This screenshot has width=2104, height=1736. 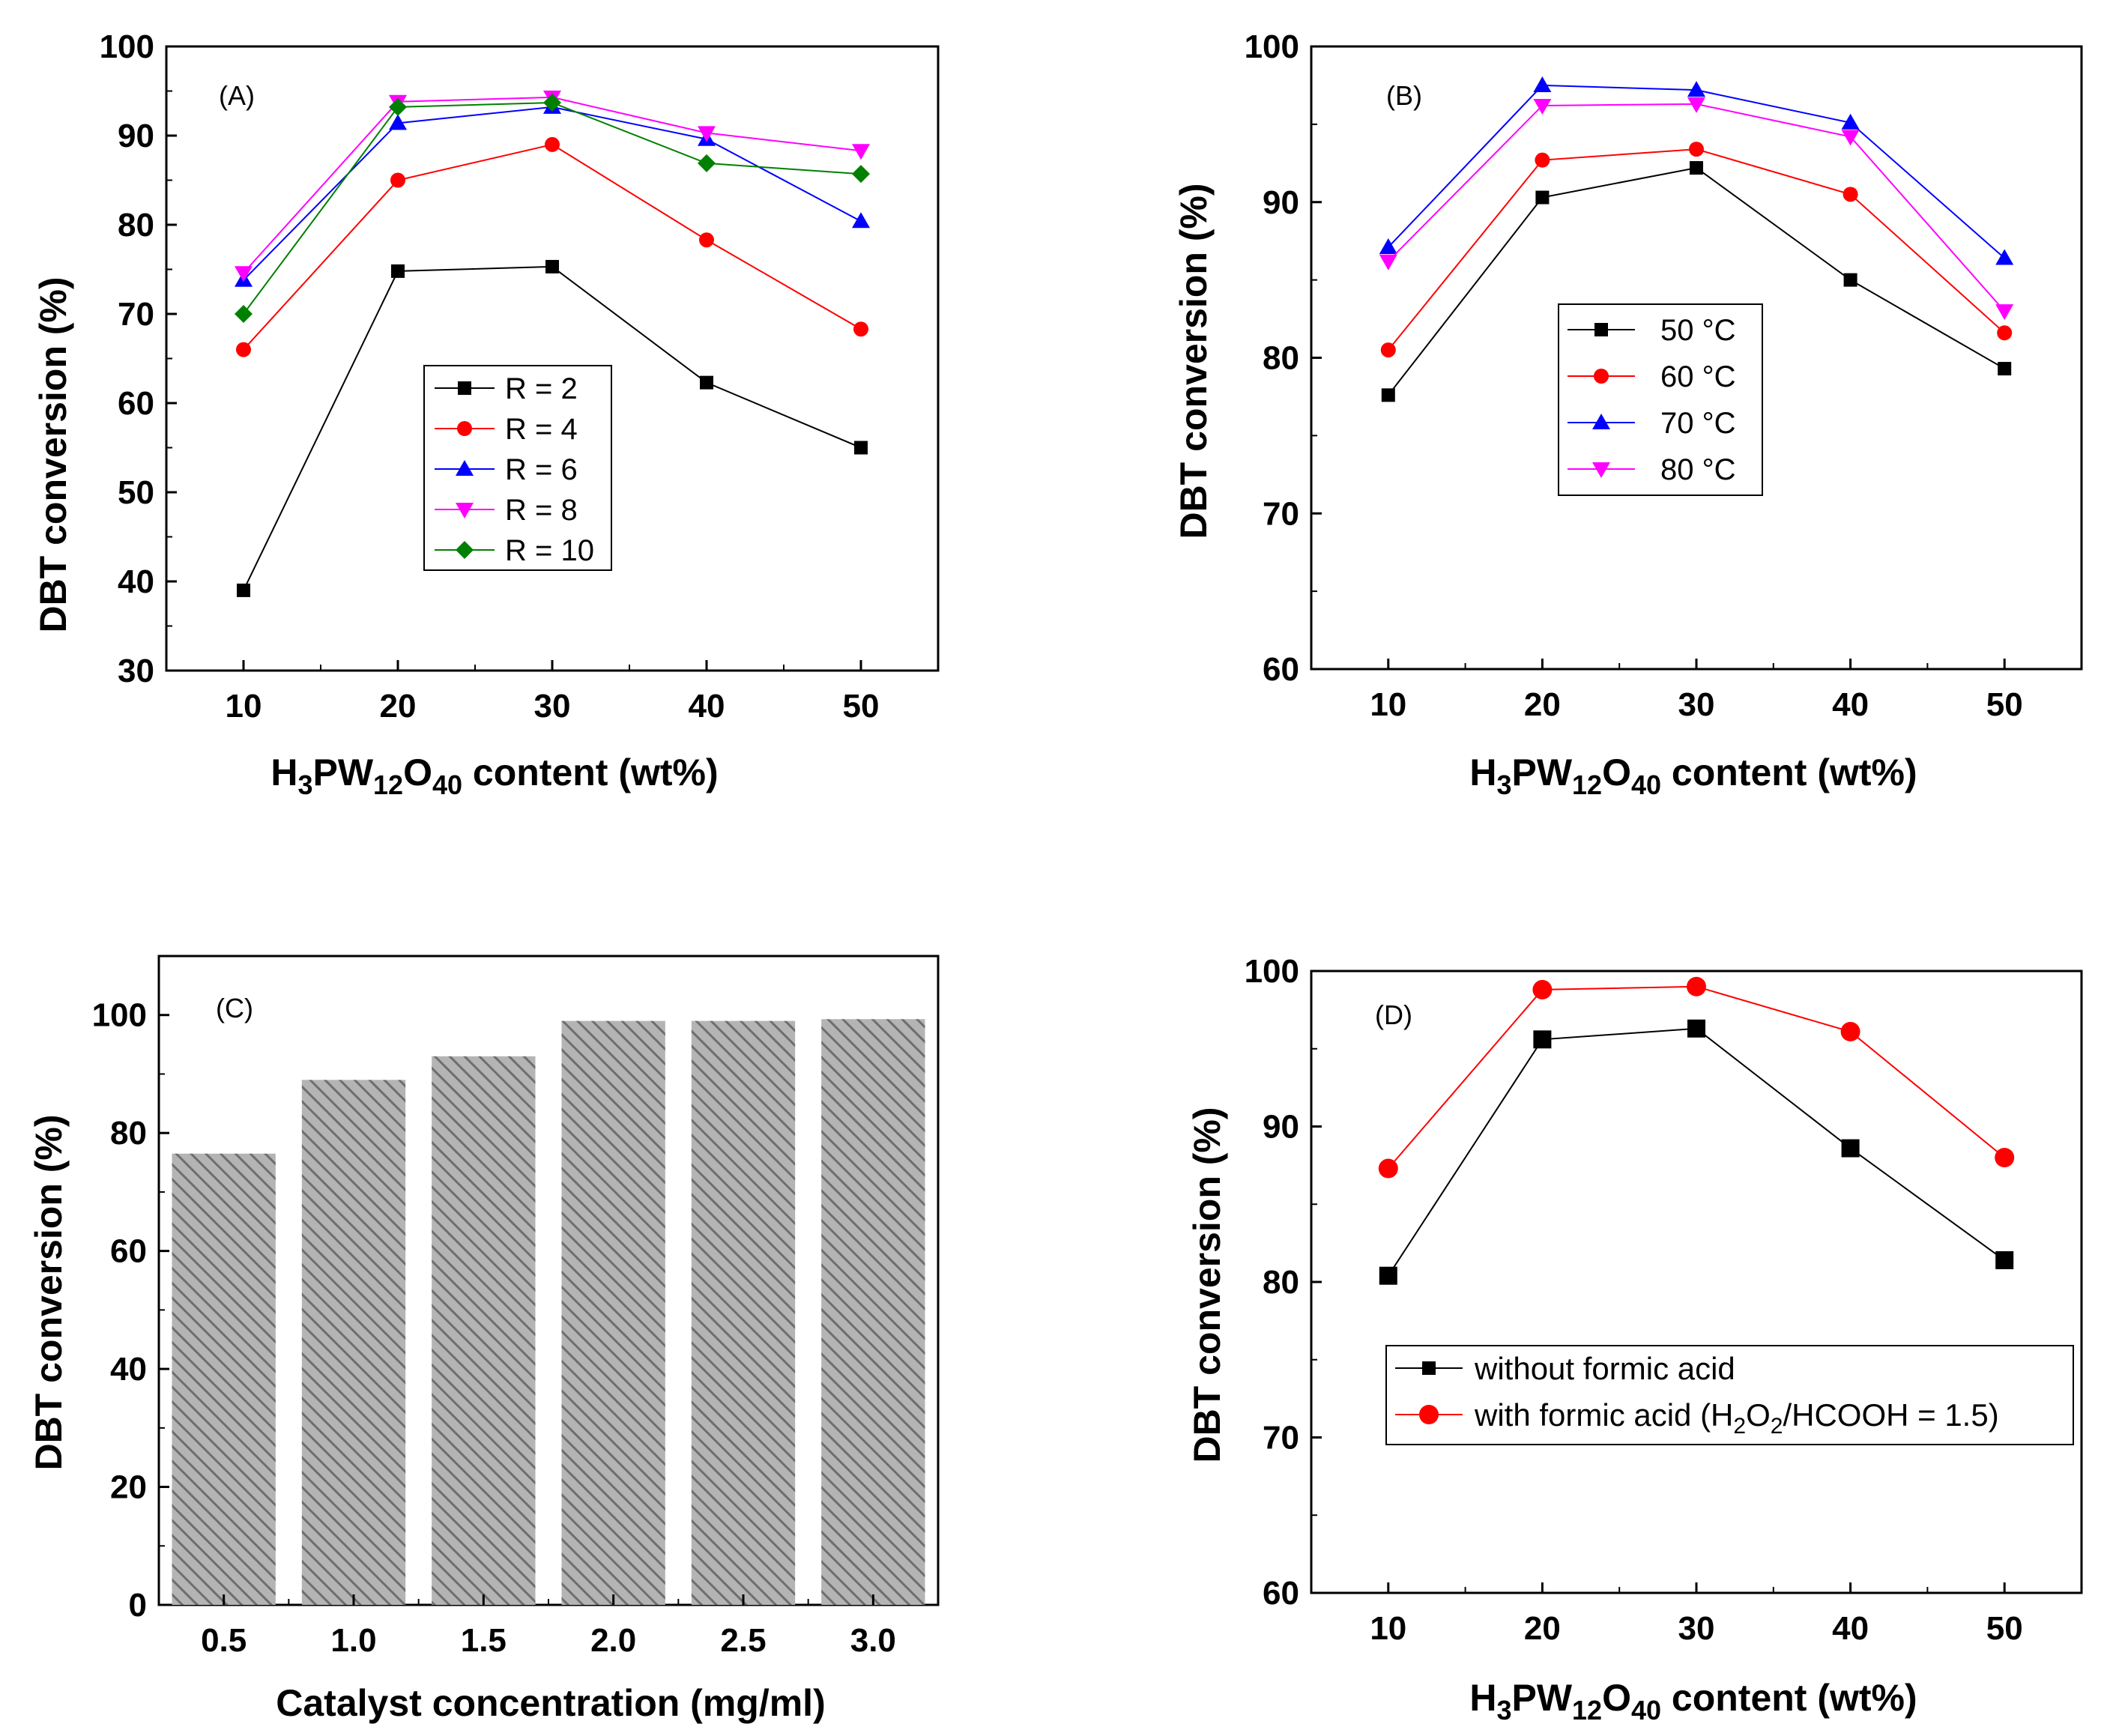 What do you see at coordinates (1281, 202) in the screenshot?
I see `panel-b-ytick-label: 90` at bounding box center [1281, 202].